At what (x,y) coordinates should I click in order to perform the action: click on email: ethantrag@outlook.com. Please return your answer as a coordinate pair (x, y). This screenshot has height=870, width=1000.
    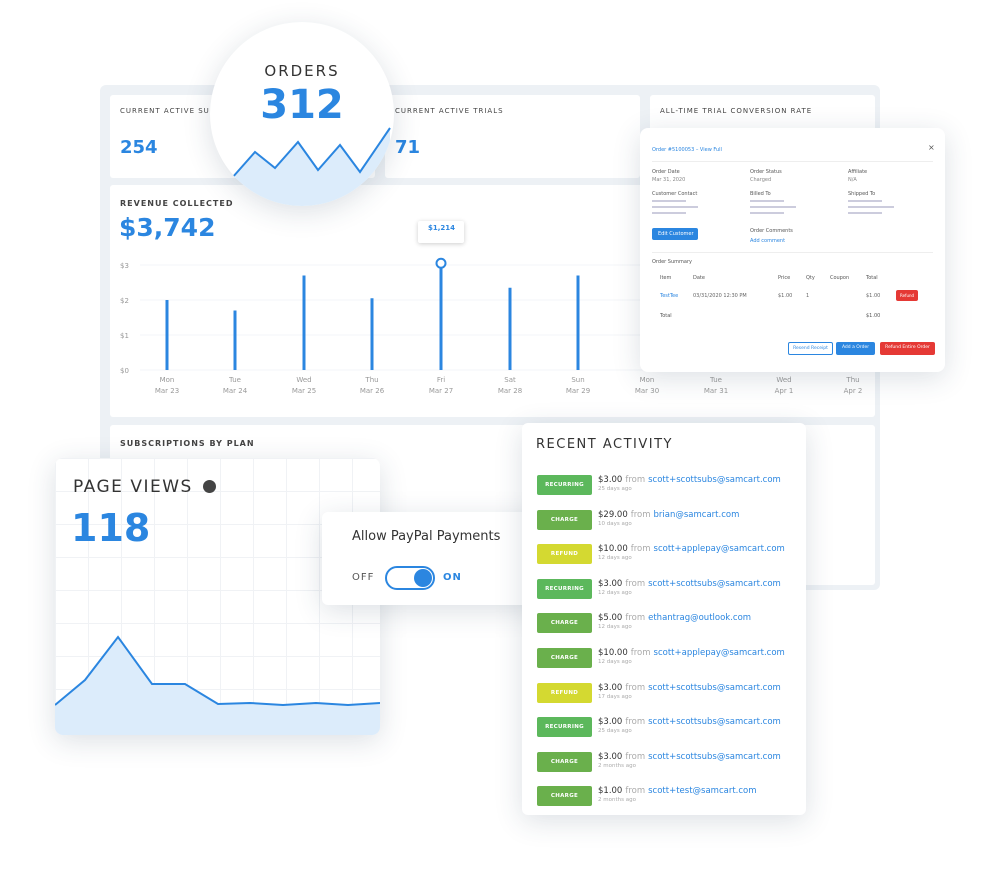
    Looking at the image, I should click on (700, 618).